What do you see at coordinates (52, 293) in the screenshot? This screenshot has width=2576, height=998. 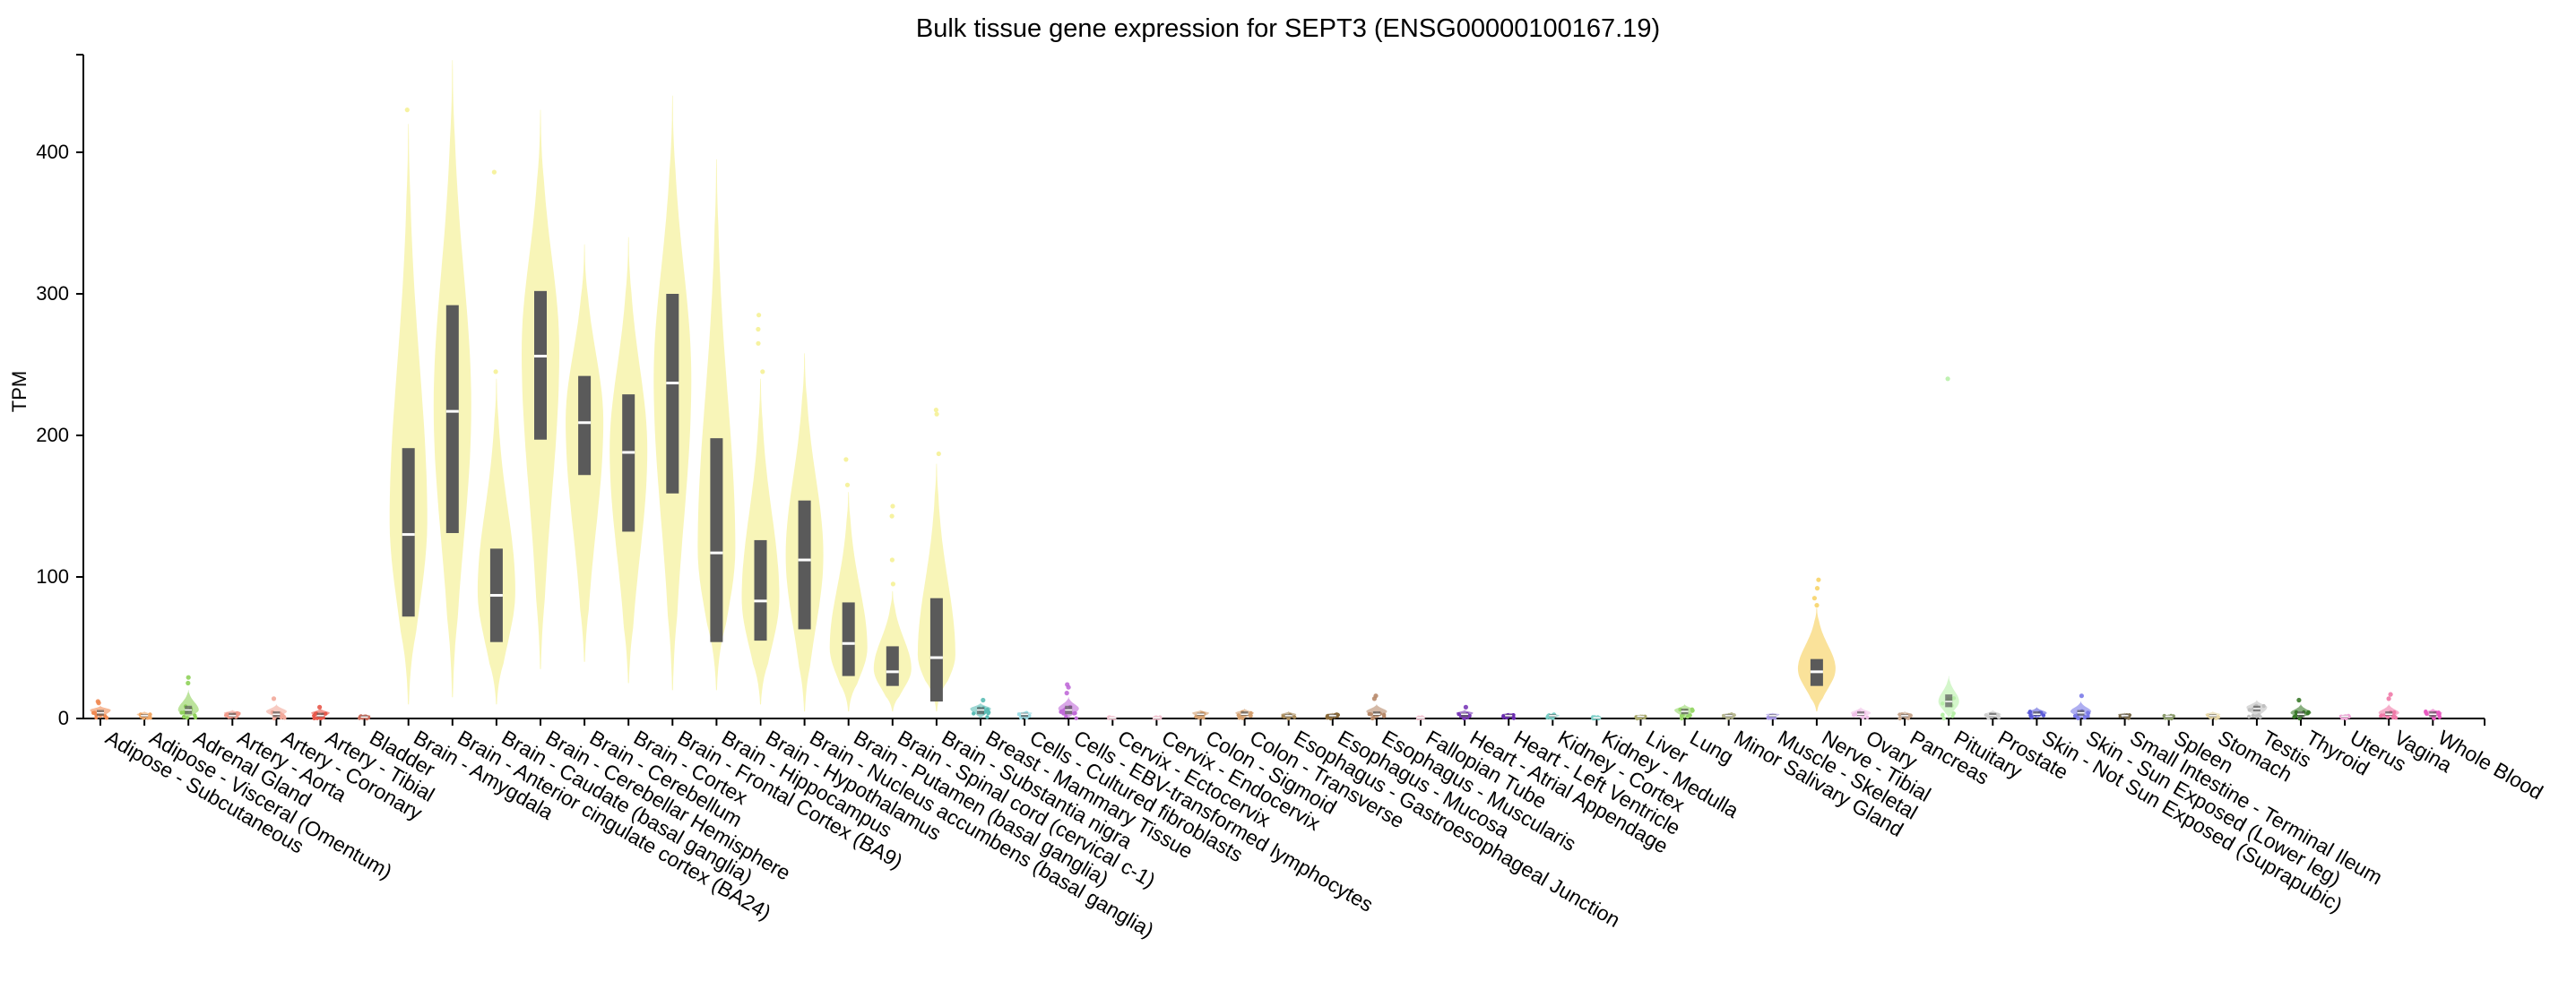 I see `y-tick-label: 300` at bounding box center [52, 293].